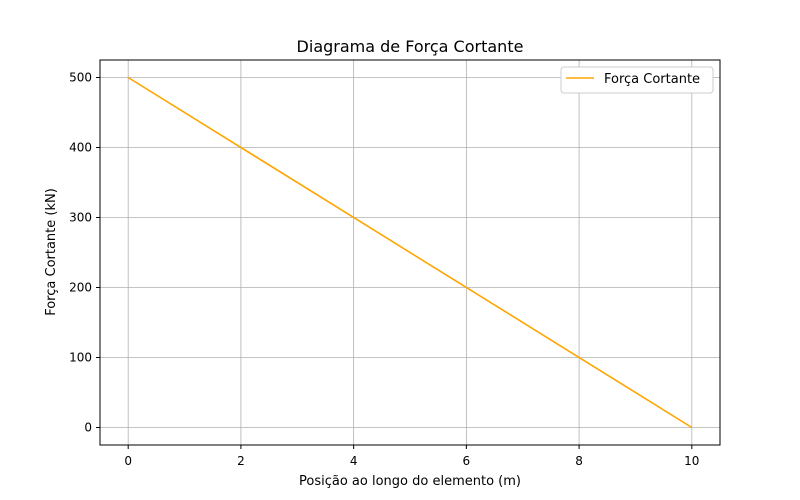 This screenshot has width=800, height=500. I want to click on chart-title: Diagrama de Força Cortante, so click(410, 46).